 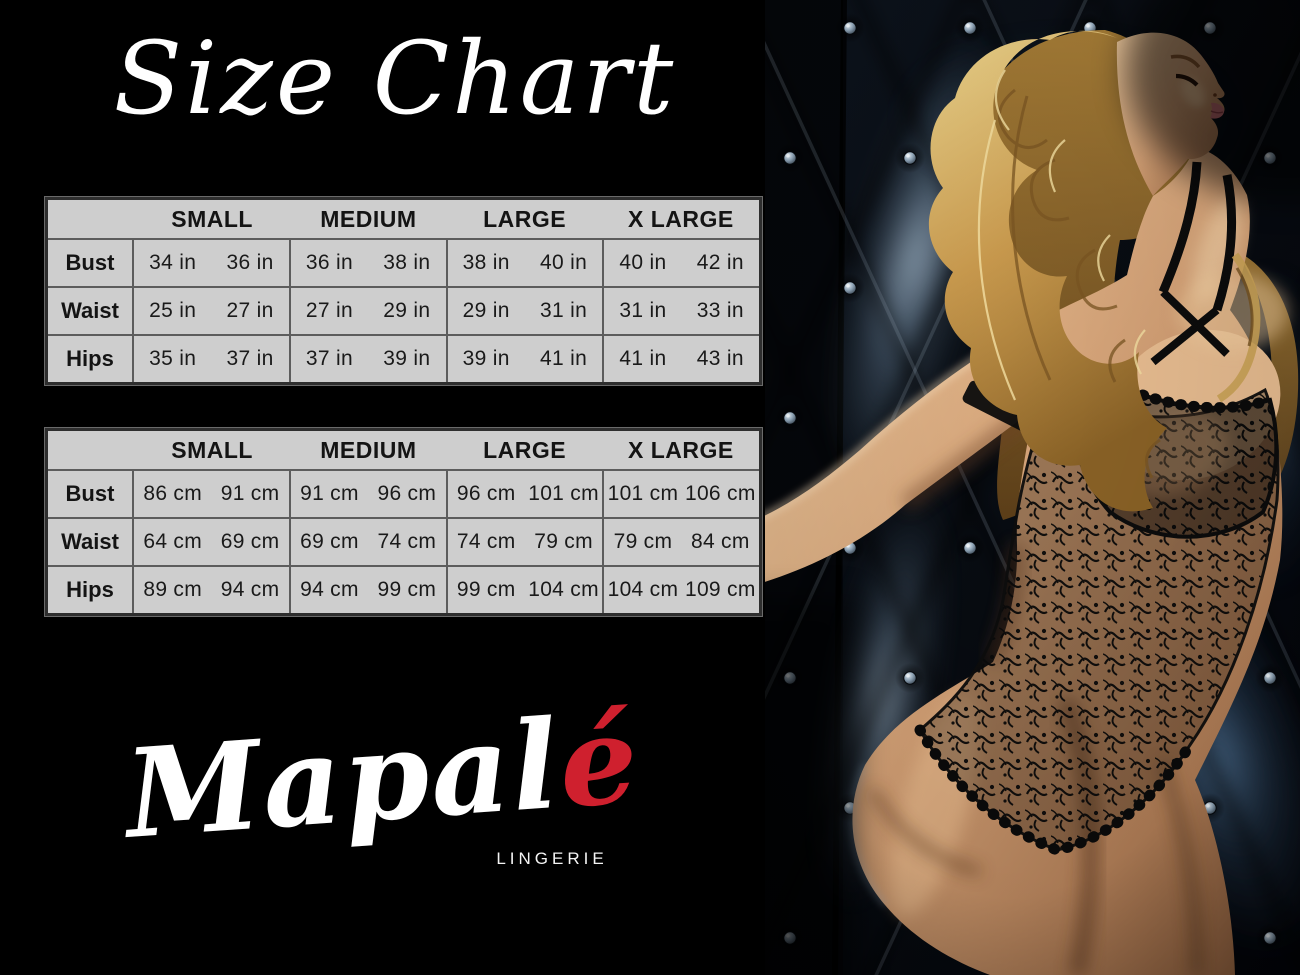 I want to click on measurement-value: 42 in, so click(x=720, y=262).